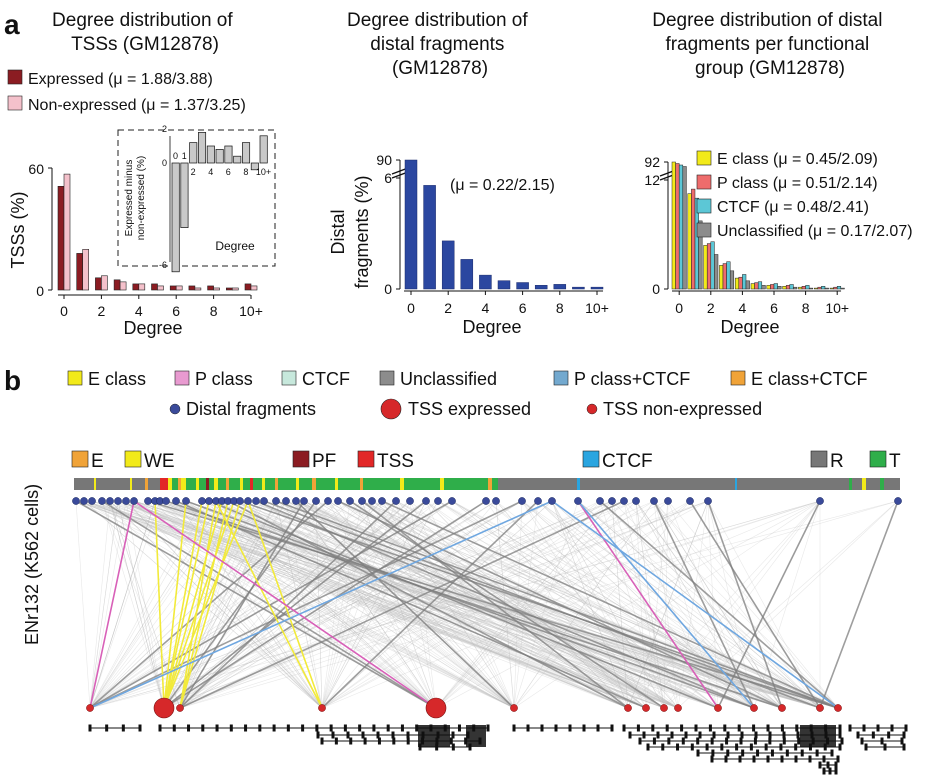 The height and width of the screenshot is (779, 946). I want to click on legend-b-distal: Distal fragments, so click(251, 409).